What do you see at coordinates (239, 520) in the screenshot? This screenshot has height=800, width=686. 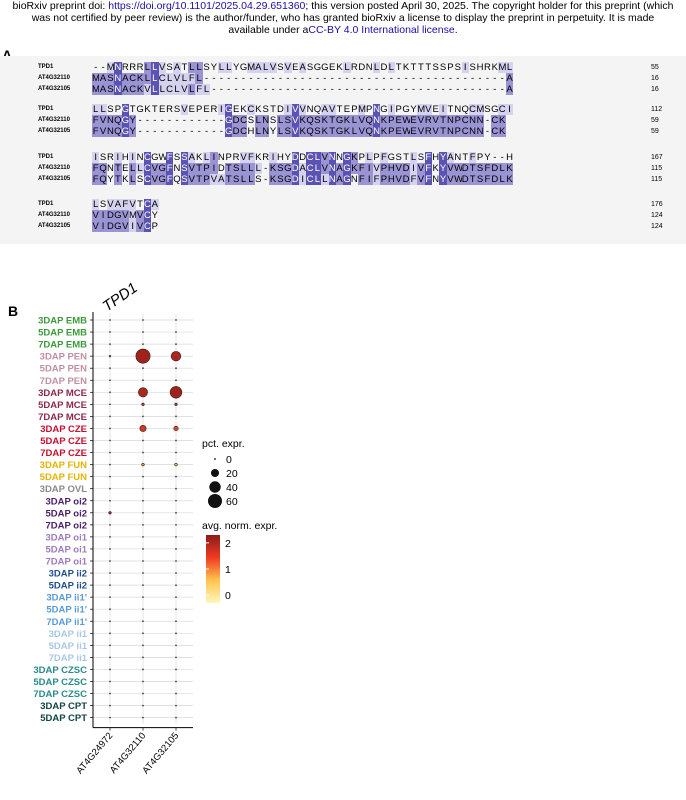 I see `plot-legend: pct. expr. 0 20 40 60 avg. norm. expr. 2 1 0` at bounding box center [239, 520].